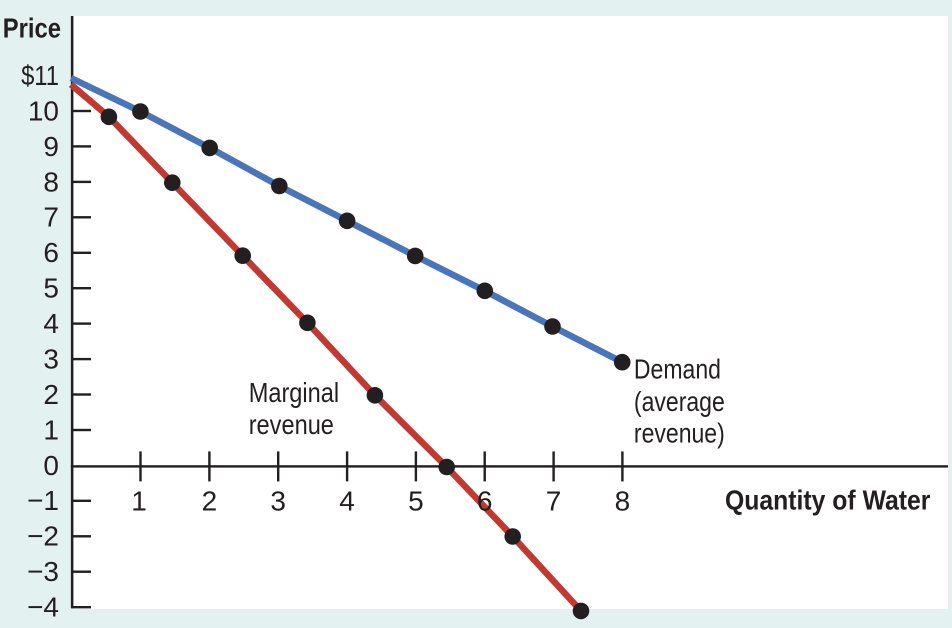 Image resolution: width=952 pixels, height=628 pixels. I want to click on svg-text: $11, so click(40, 75).